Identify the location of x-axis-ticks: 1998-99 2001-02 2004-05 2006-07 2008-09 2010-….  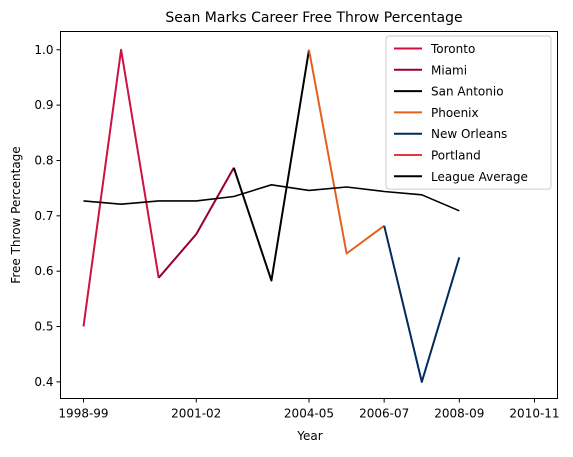
(309, 409).